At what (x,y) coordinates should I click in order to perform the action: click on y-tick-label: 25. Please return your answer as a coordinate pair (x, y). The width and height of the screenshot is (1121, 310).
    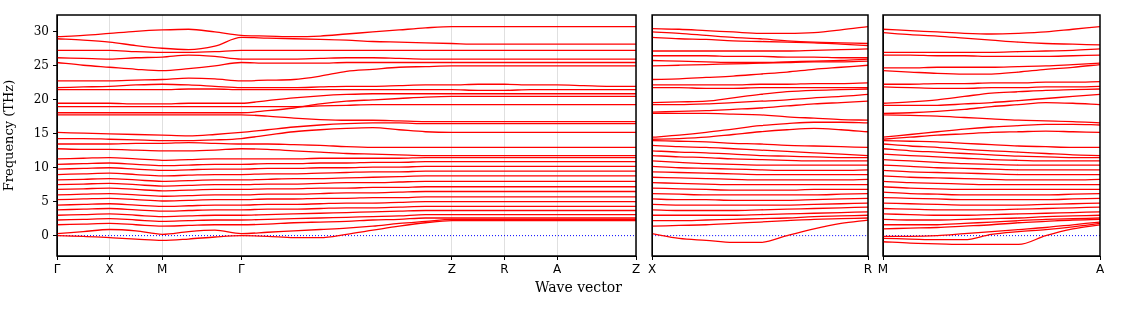
    Looking at the image, I should click on (41, 65).